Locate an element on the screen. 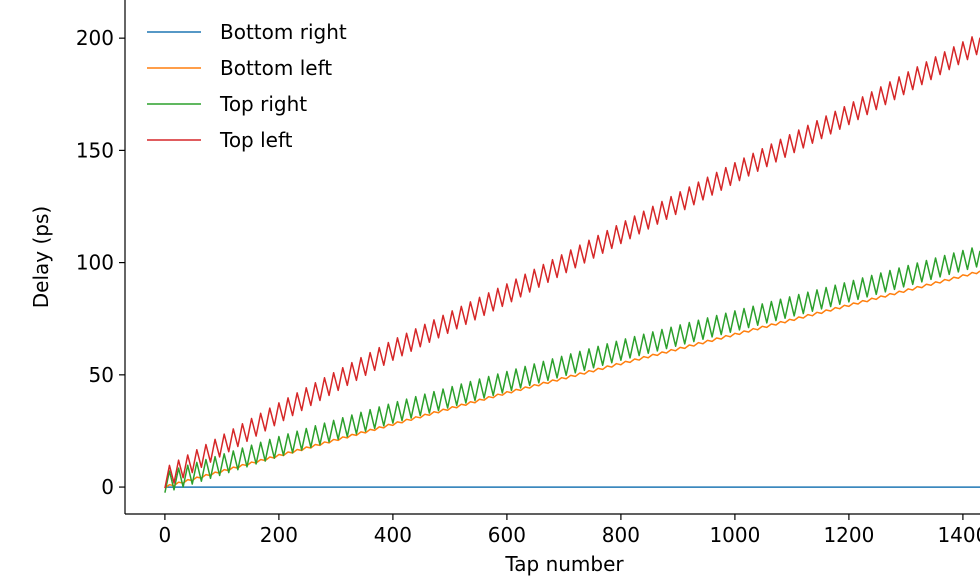  y-axis-label: Delay (ps) is located at coordinates (41, 257).